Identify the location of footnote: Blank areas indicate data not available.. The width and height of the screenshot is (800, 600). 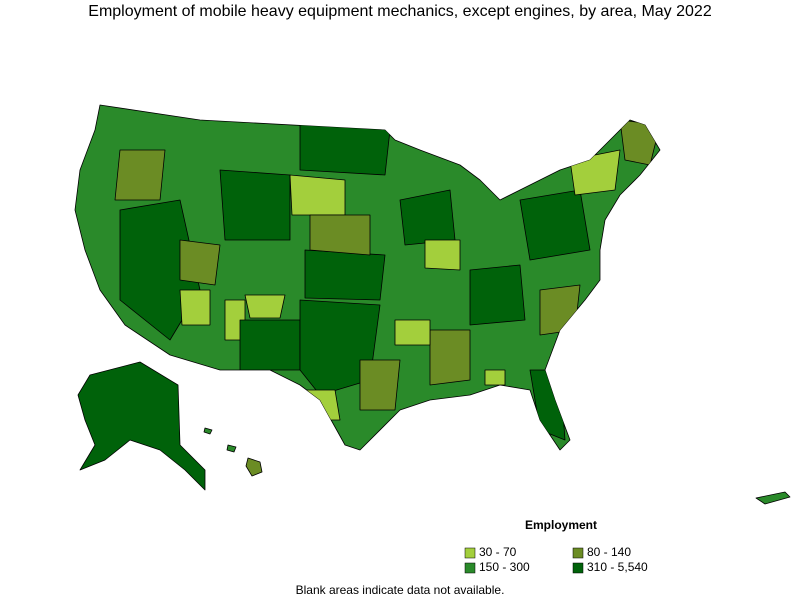
(400, 590).